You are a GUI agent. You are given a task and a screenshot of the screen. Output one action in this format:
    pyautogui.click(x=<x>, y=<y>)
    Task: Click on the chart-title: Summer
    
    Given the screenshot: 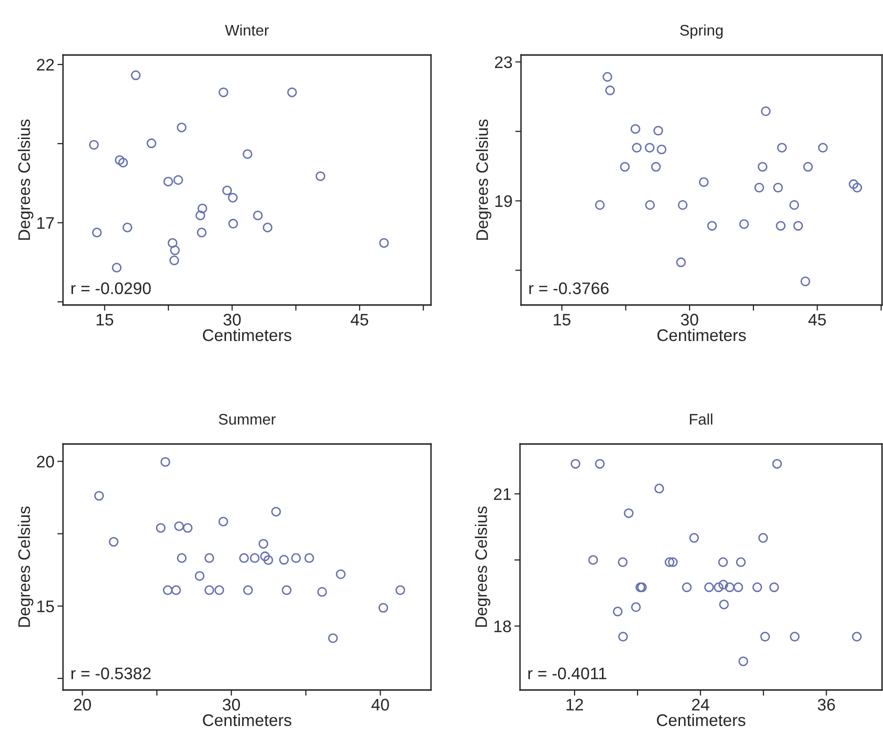 What is the action you would take?
    pyautogui.click(x=247, y=419)
    